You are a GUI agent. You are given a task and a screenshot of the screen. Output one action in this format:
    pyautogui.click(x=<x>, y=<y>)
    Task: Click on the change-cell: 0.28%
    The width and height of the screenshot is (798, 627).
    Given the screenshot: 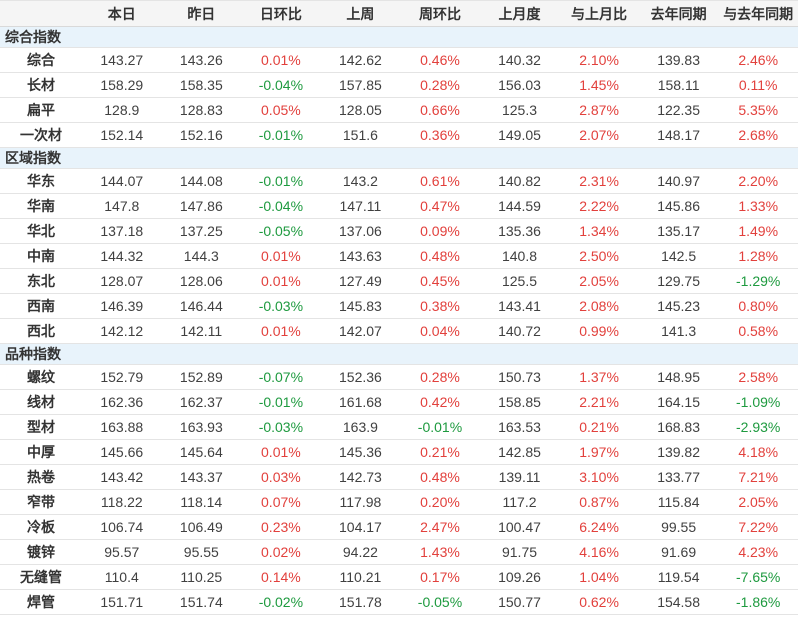 What is the action you would take?
    pyautogui.click(x=440, y=85)
    